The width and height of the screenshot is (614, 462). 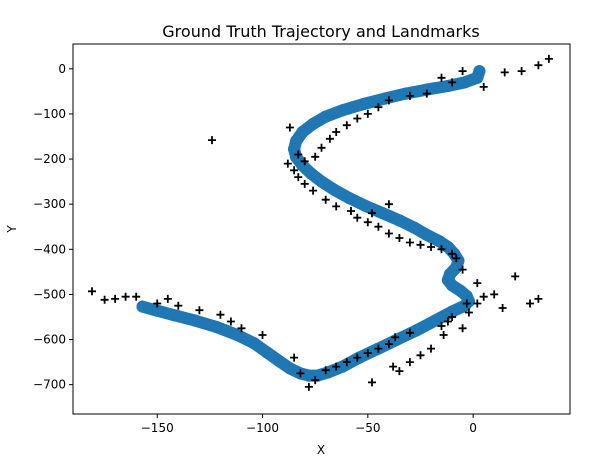 What do you see at coordinates (49, 204) in the screenshot?
I see `y-tick-label: −300` at bounding box center [49, 204].